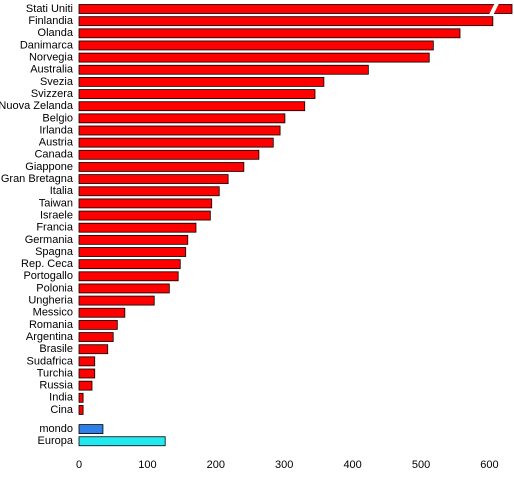 This screenshot has height=478, width=514. I want to click on y-tick-label: Polonia, so click(55, 288).